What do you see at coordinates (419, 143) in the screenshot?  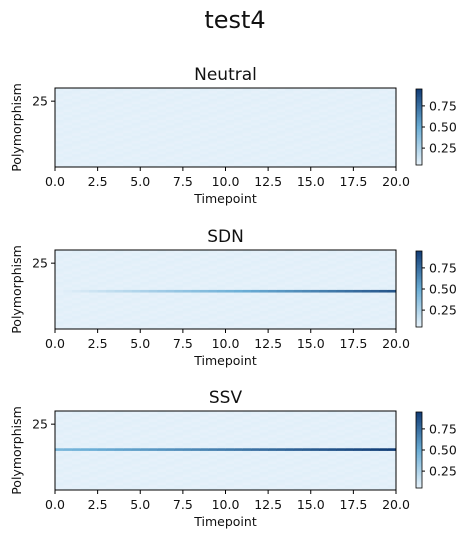 I see `panel-neutral-colorbar-segment` at bounding box center [419, 143].